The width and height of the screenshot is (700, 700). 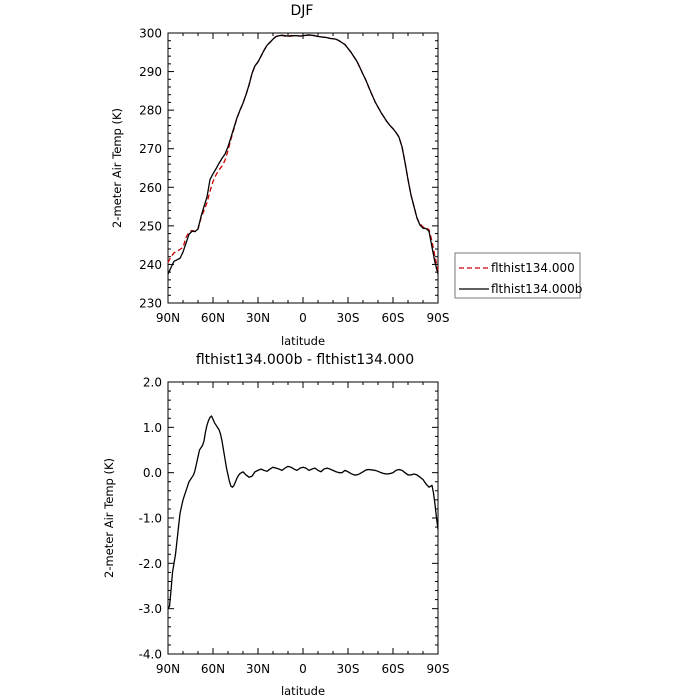 I want to click on y-tick-label: 280, so click(x=150, y=111).